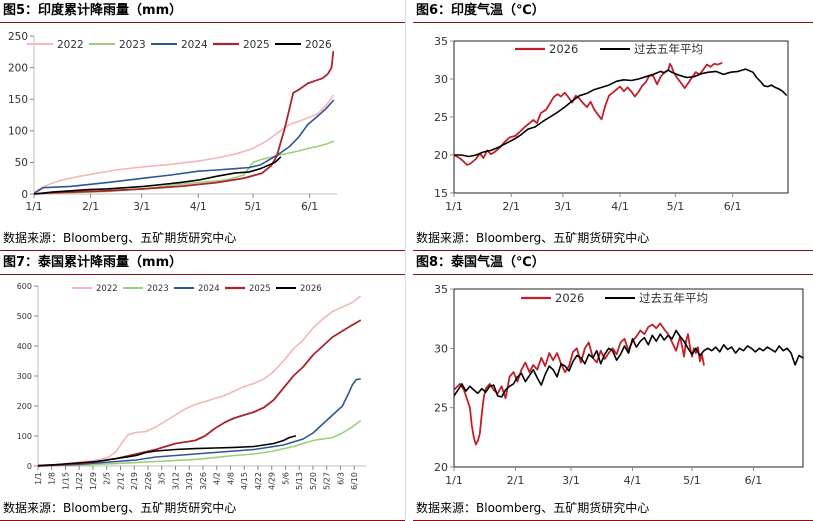  Describe the element at coordinates (340, 478) in the screenshot. I see `x-tick-label: 6/3` at that location.